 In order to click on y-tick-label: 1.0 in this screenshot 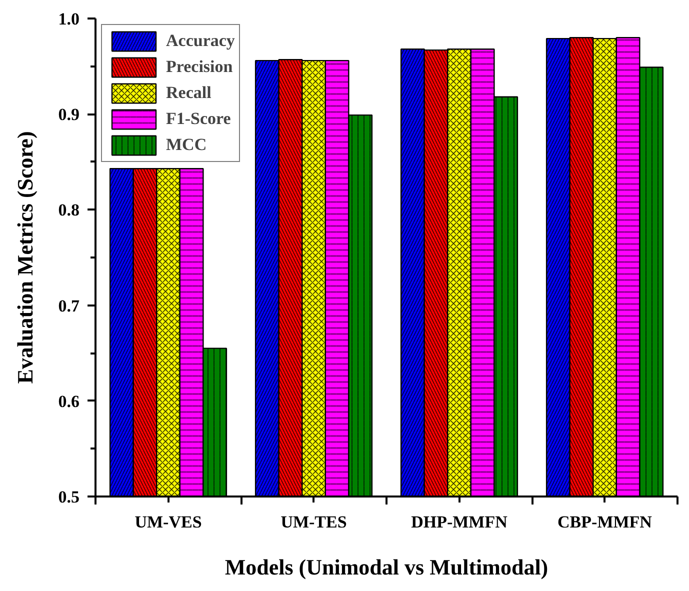, I will do `click(69, 19)`.